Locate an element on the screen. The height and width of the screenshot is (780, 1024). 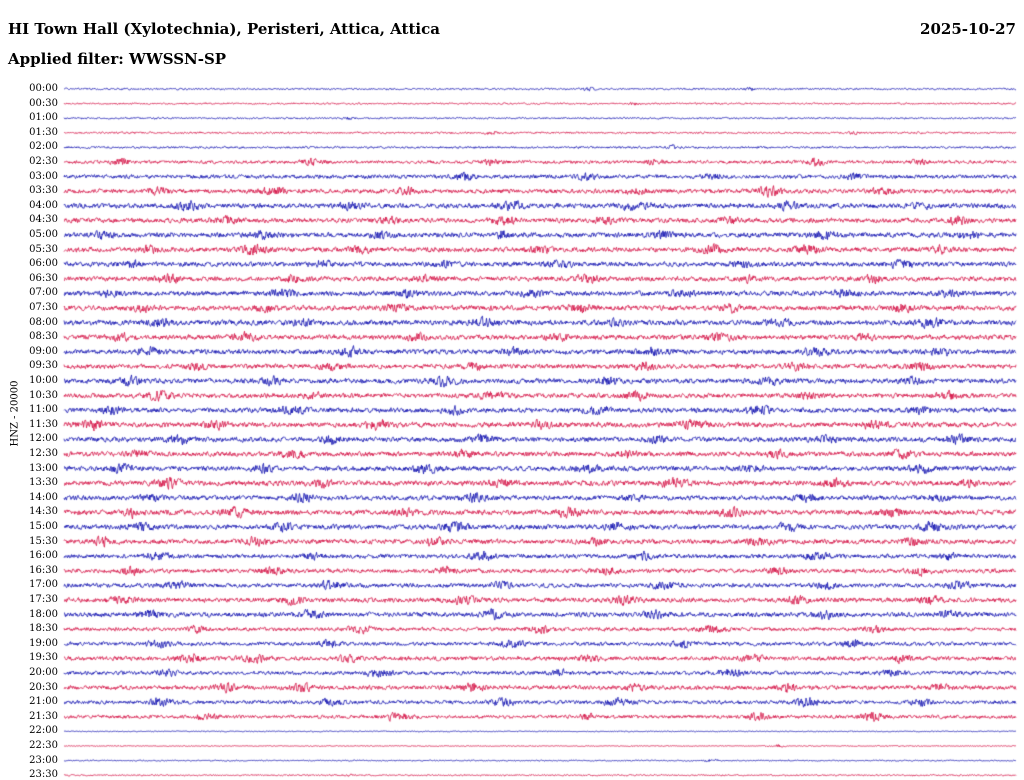
time-label: 00:30 is located at coordinates (43, 103).